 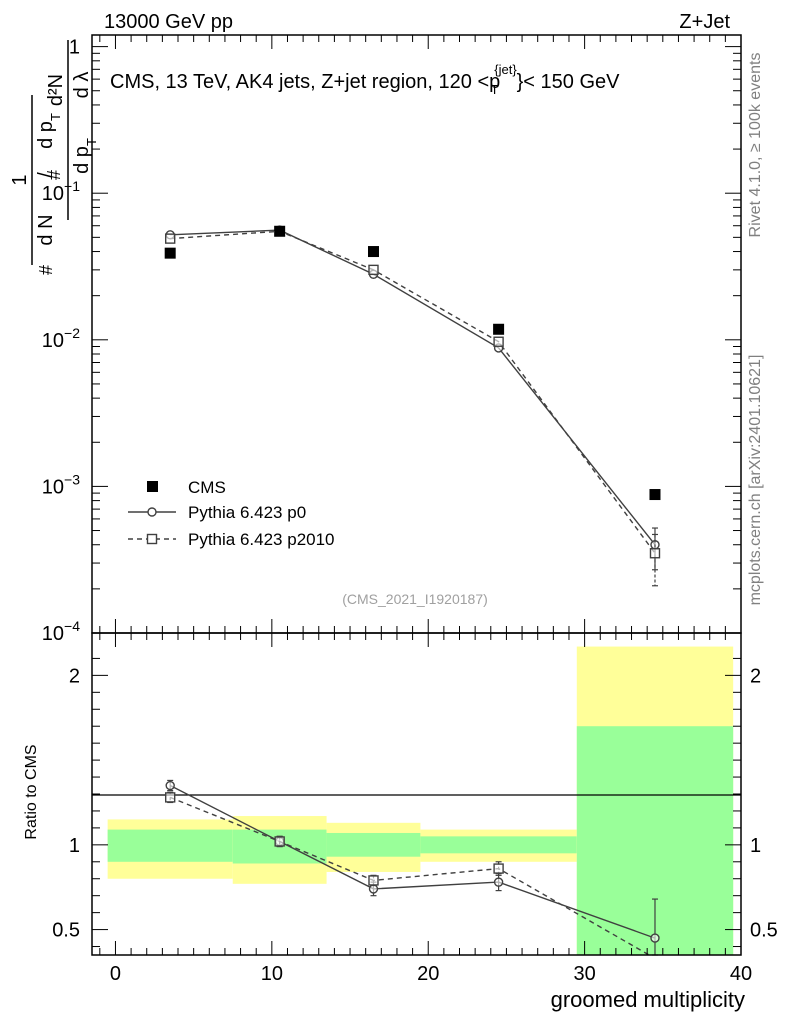 What do you see at coordinates (755, 676) in the screenshot?
I see `ratio-ytick-label-right-2: 2` at bounding box center [755, 676].